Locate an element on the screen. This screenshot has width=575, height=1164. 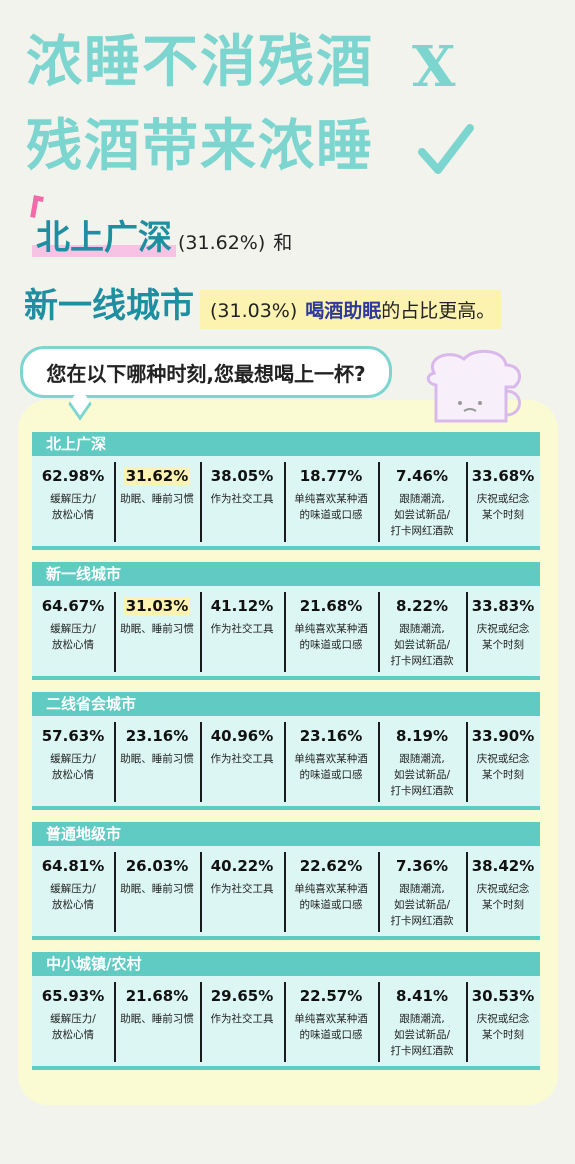
stat-cell: 64.81% 缓解压力/ 放松心情 is located at coordinates (73, 891).